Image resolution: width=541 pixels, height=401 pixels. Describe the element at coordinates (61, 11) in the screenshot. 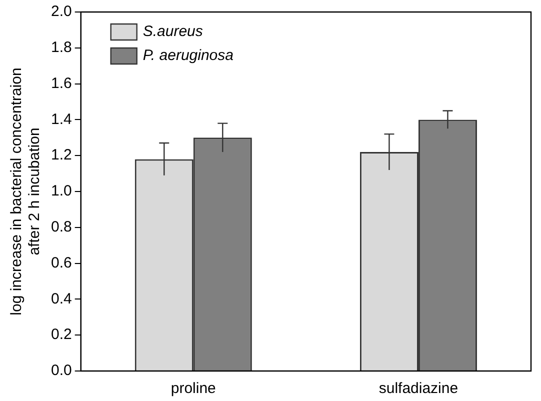

I see `y-tick-label: 2.0` at that location.